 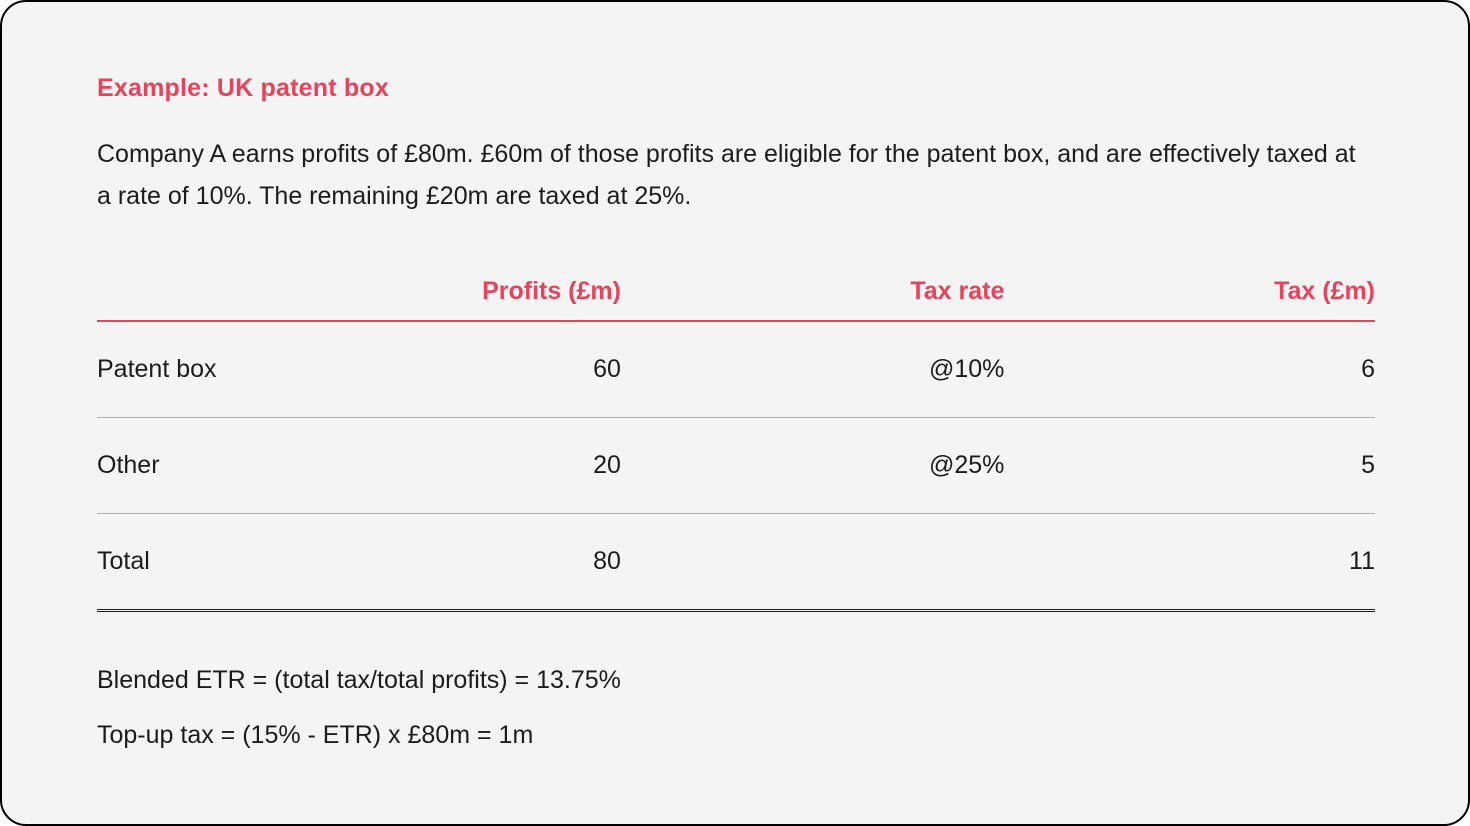 I want to click on cell-profits: 80, so click(x=499, y=562).